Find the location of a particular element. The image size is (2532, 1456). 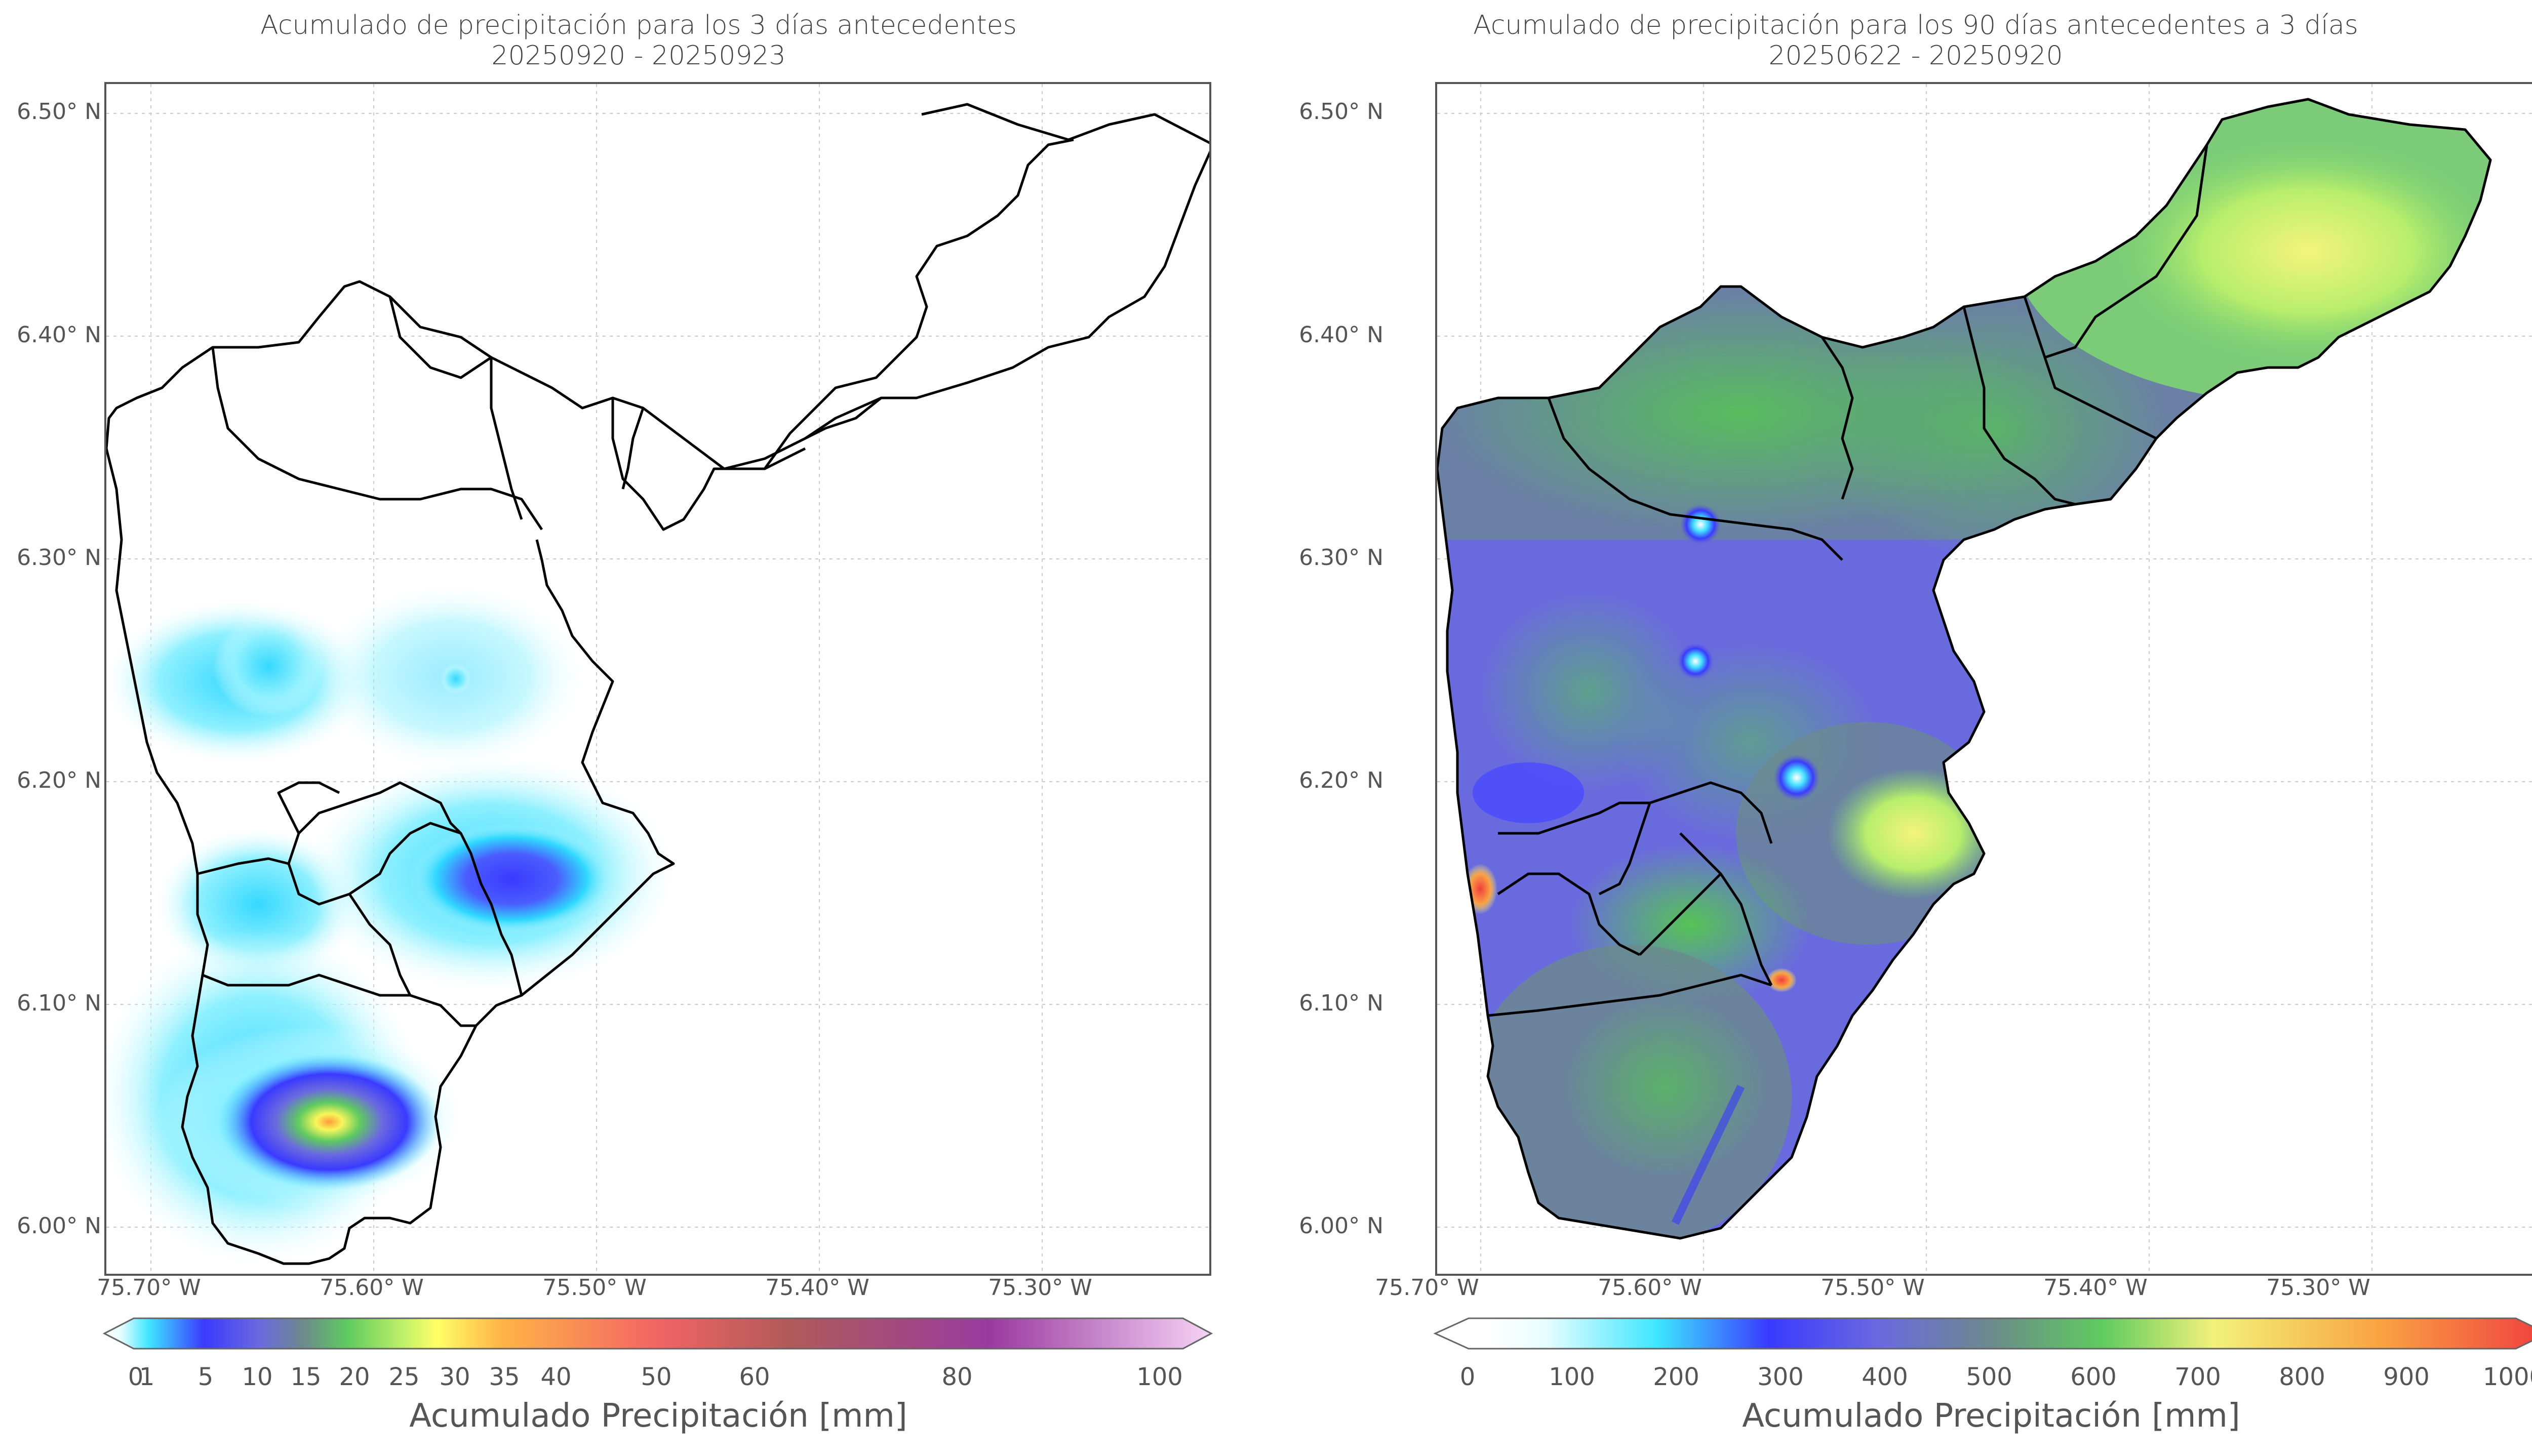

colorbar-tick: 800 is located at coordinates (2302, 1377).